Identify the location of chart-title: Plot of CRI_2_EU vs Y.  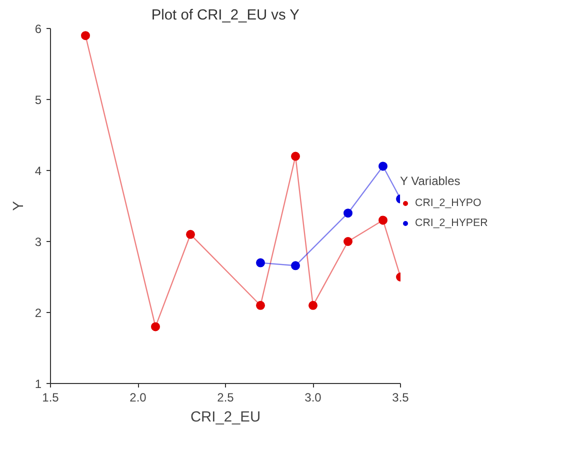
(225, 16).